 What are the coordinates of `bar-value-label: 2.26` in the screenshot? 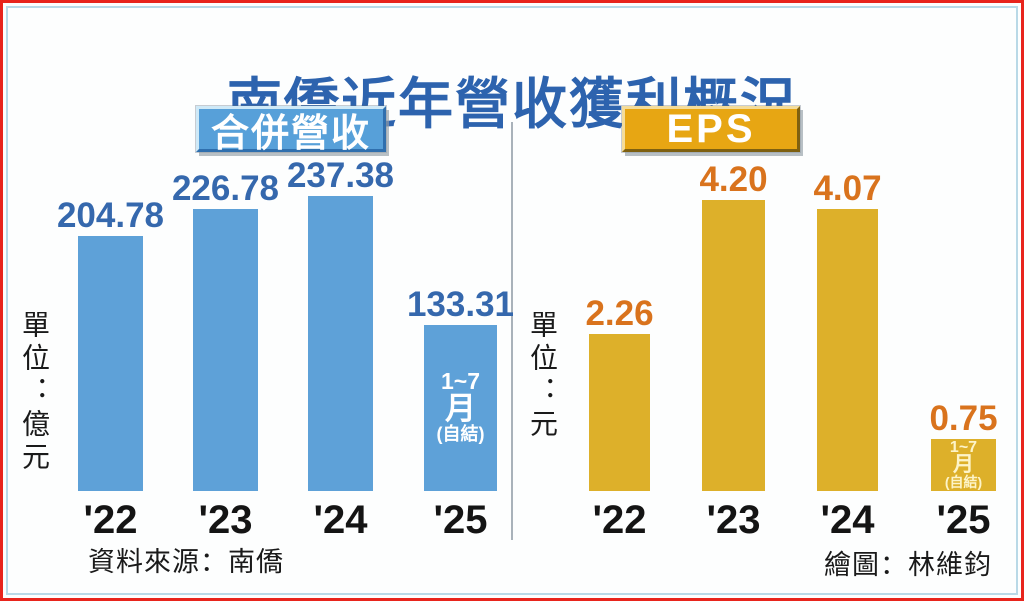 It's located at (619, 313).